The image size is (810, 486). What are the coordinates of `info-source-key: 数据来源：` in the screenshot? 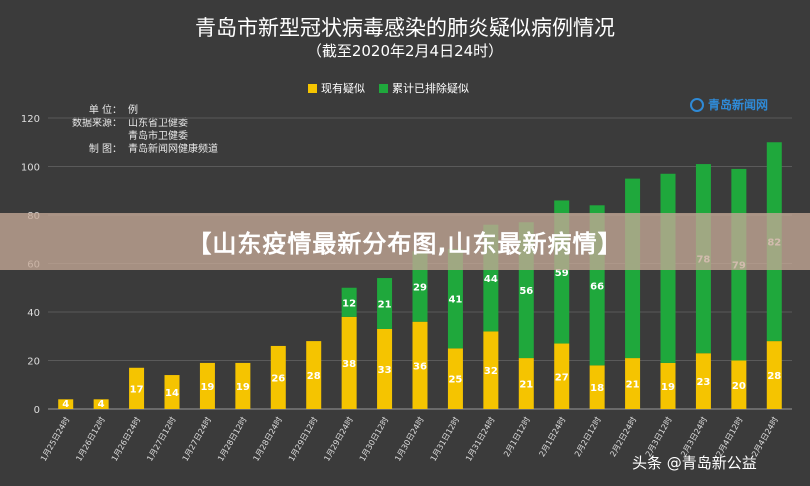 It's located at (97, 123).